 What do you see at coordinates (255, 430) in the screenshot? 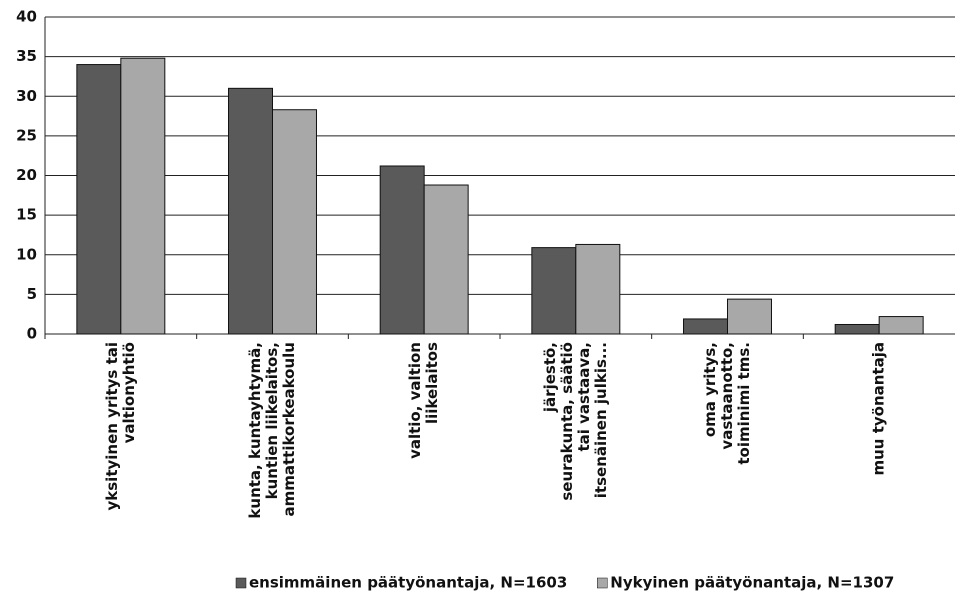
I see `x-tick-label: kunta, kuntayhtymä,` at bounding box center [255, 430].